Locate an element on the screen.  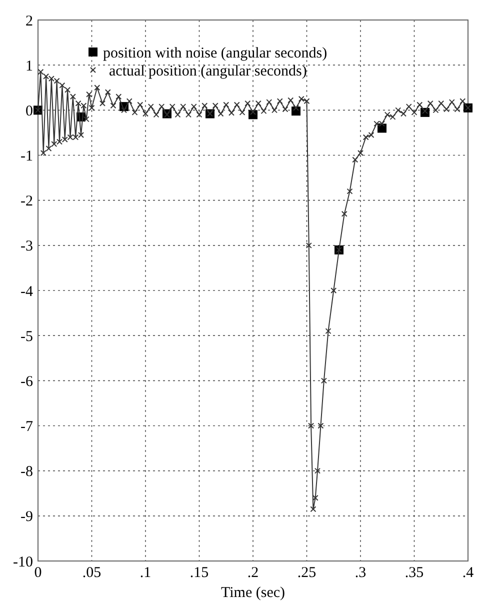
x-tick-label: .15 is located at coordinates (199, 573).